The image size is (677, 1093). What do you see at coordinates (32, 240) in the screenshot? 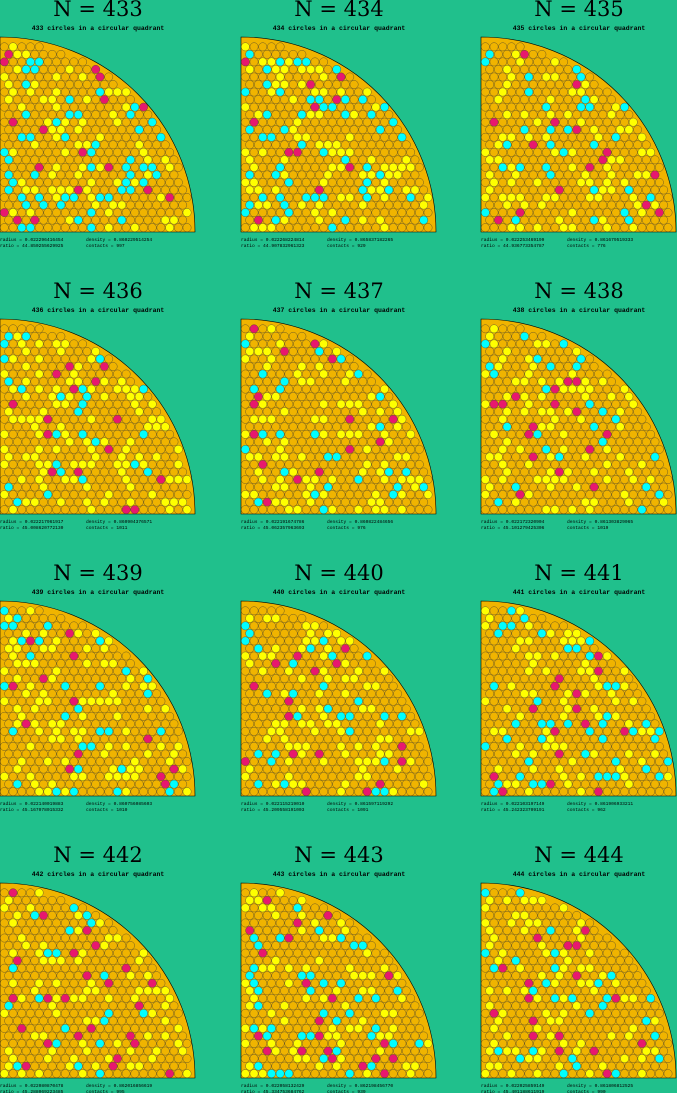
I see `radius-text: radius = 0.022296416454` at bounding box center [32, 240].